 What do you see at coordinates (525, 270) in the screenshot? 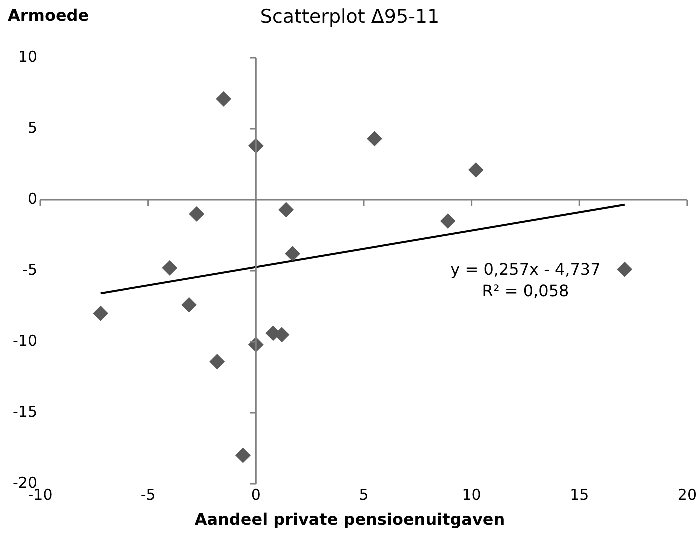
I see `annotation: y = 0,257x - 4,737` at bounding box center [525, 270].